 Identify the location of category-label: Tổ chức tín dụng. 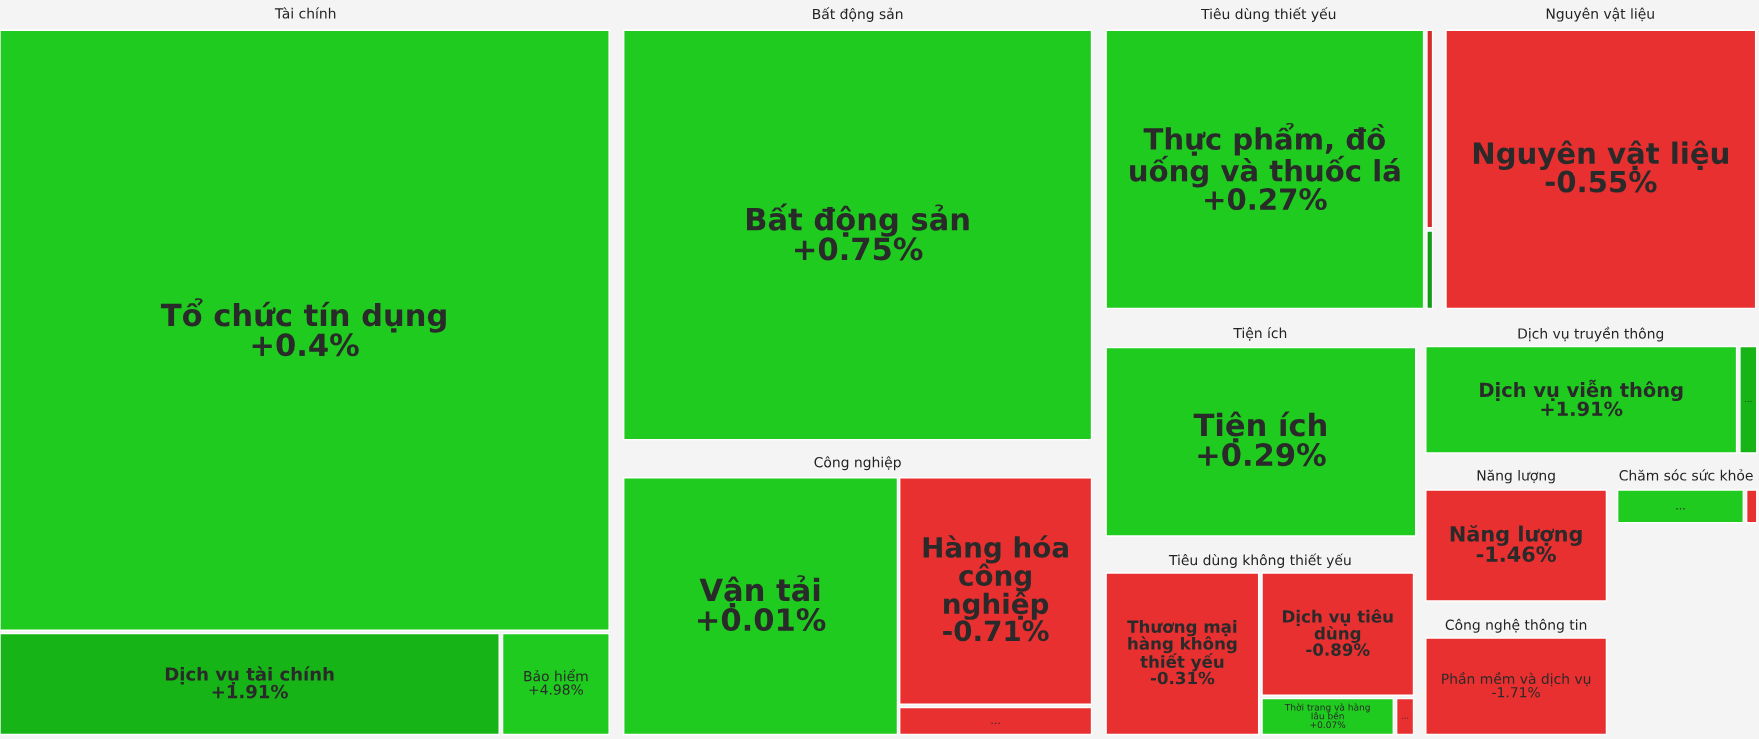
(303, 315).